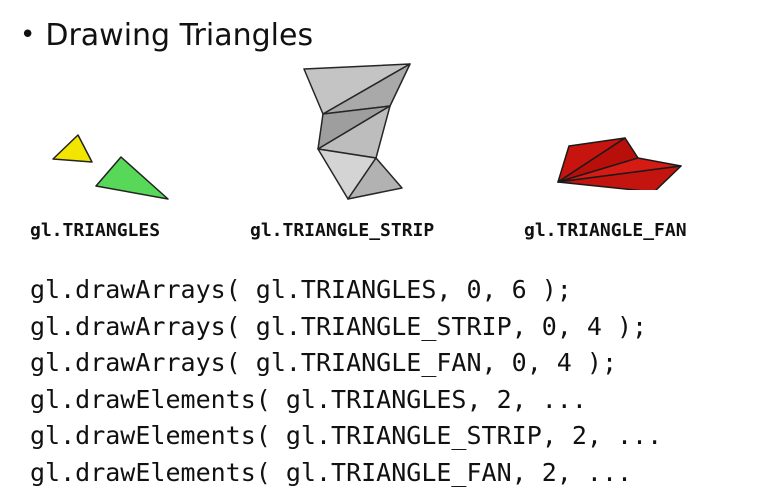 This screenshot has width=770, height=502. I want to click on separate-triangles-icon, so click(110, 167).